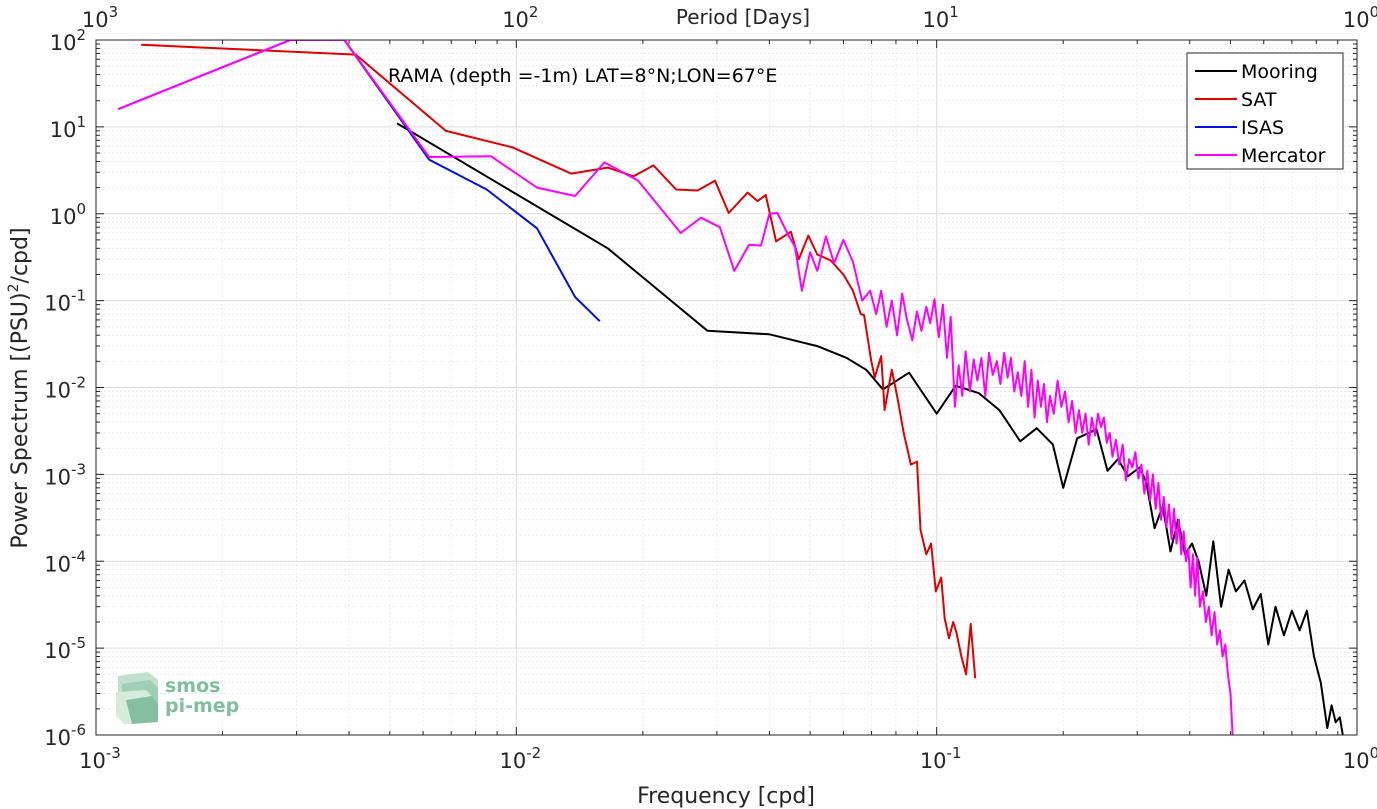  I want to click on y-label-exp: 2, so click(14, 287).